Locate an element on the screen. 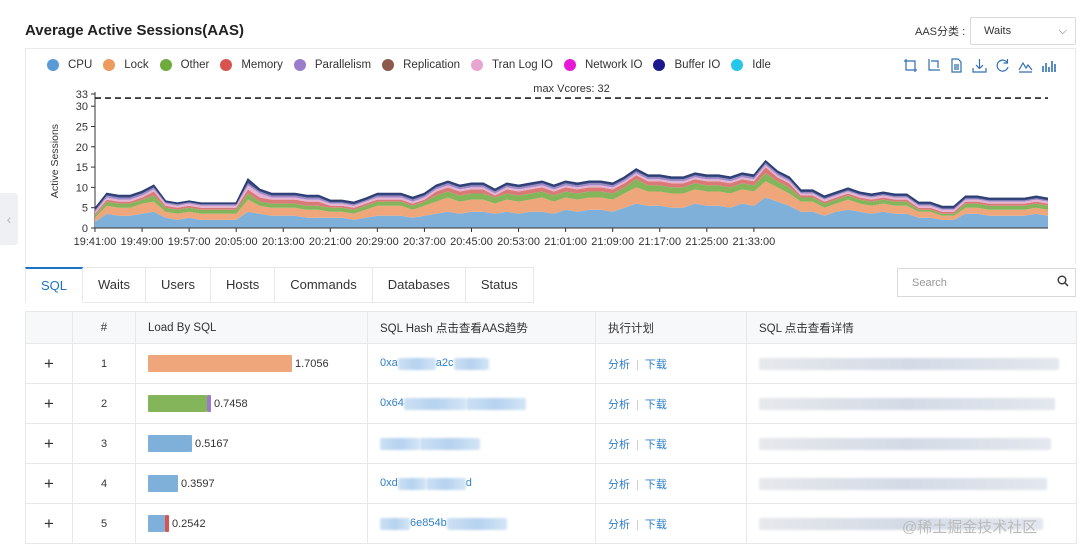 The image size is (1080, 554). exec-plan-cell: 分析 | 下载 is located at coordinates (671, 403).